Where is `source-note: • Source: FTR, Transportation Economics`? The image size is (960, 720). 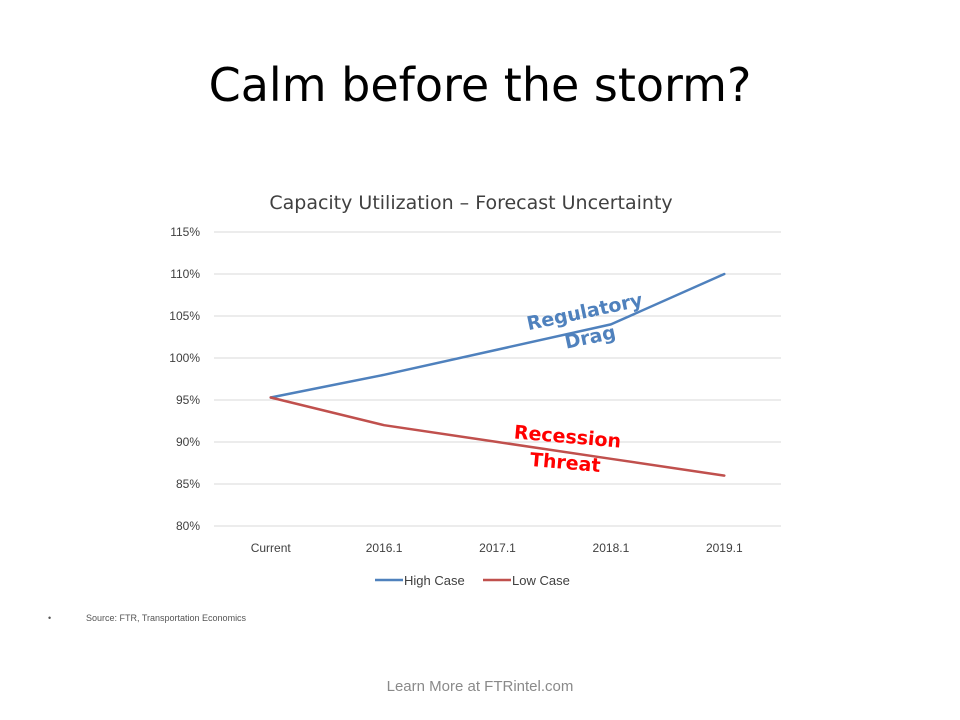 source-note: • Source: FTR, Transportation Economics is located at coordinates (147, 618).